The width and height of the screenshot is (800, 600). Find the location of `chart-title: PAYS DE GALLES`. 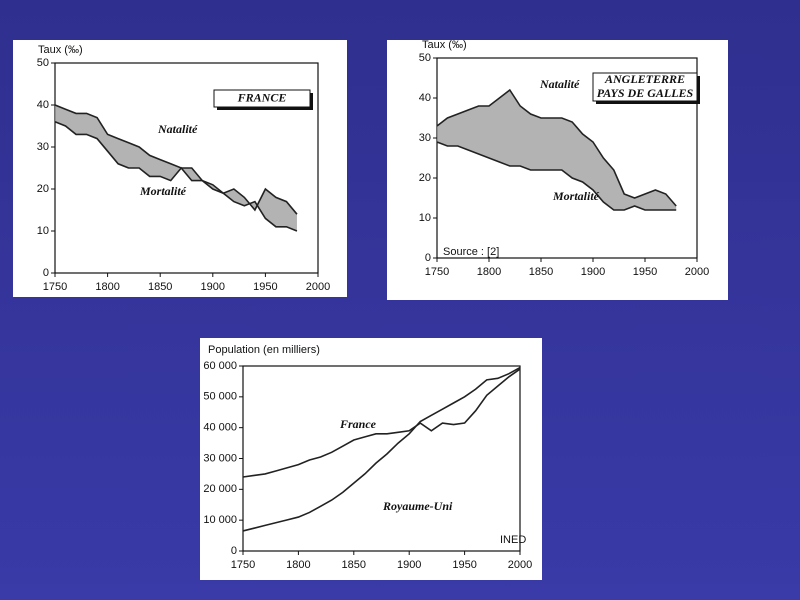

chart-title: PAYS DE GALLES is located at coordinates (645, 93).